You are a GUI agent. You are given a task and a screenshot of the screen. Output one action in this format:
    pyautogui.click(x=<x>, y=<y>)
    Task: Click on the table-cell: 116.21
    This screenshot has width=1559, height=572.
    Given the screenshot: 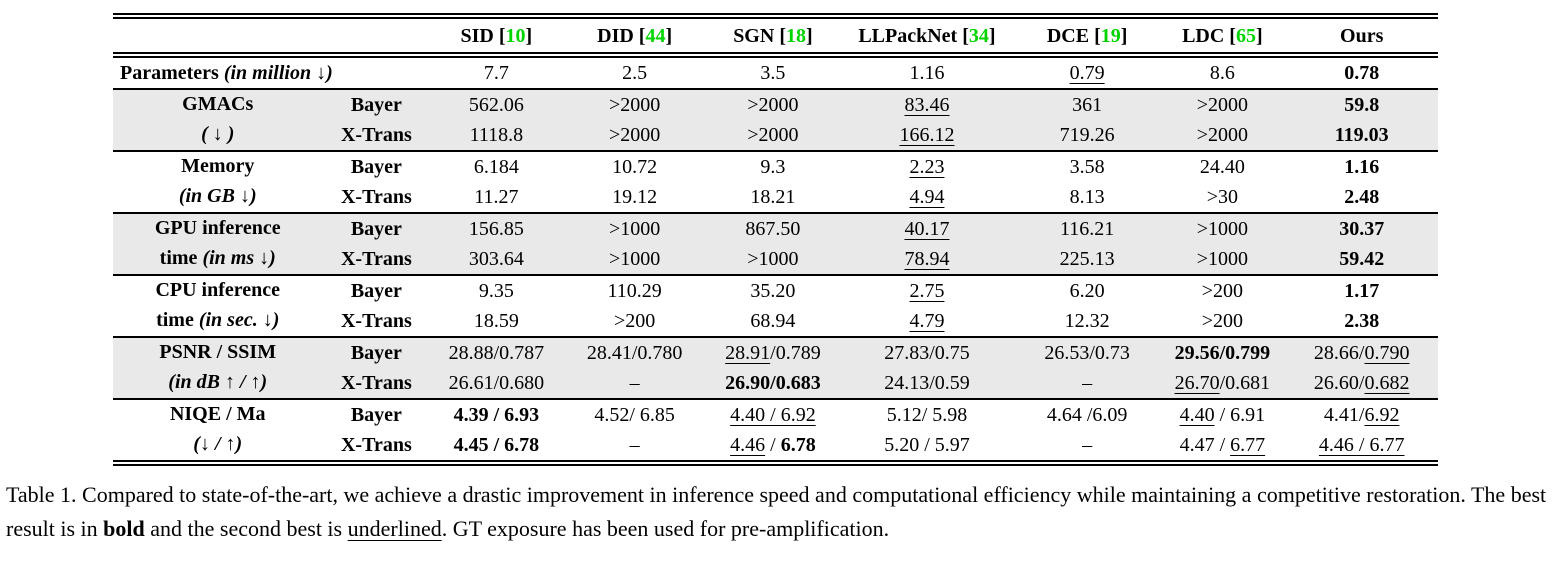 What is the action you would take?
    pyautogui.click(x=1087, y=228)
    